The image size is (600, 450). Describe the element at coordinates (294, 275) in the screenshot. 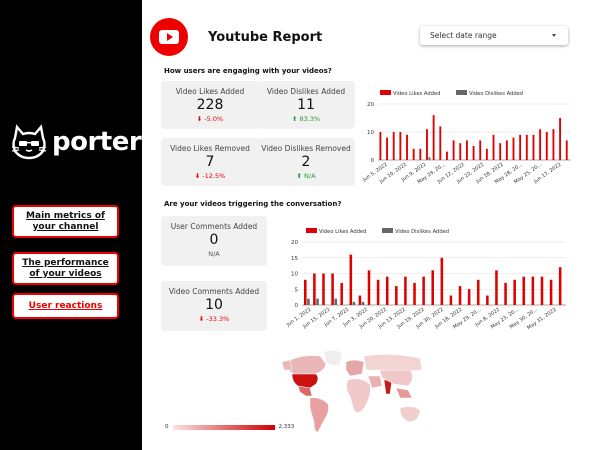

I see `y-tick-label: 10` at that location.